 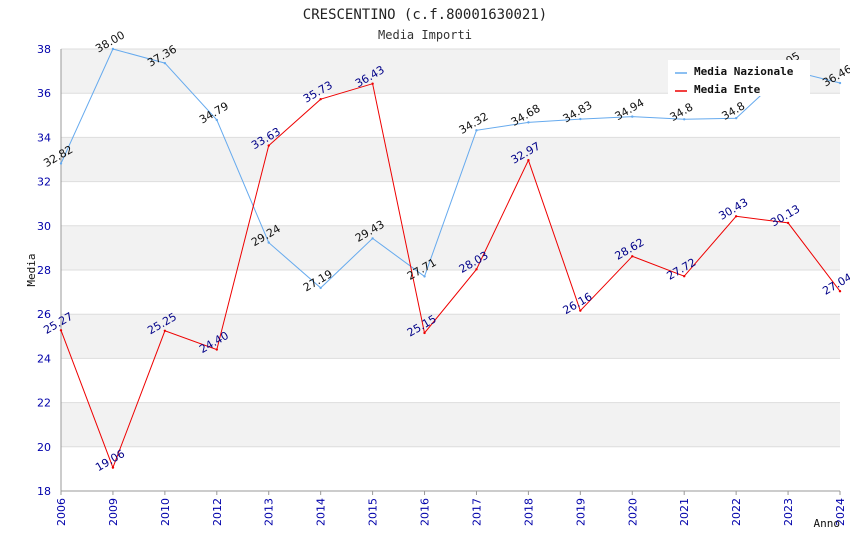 What do you see at coordinates (113, 512) in the screenshot?
I see `x-tick-label: 2009` at bounding box center [113, 512].